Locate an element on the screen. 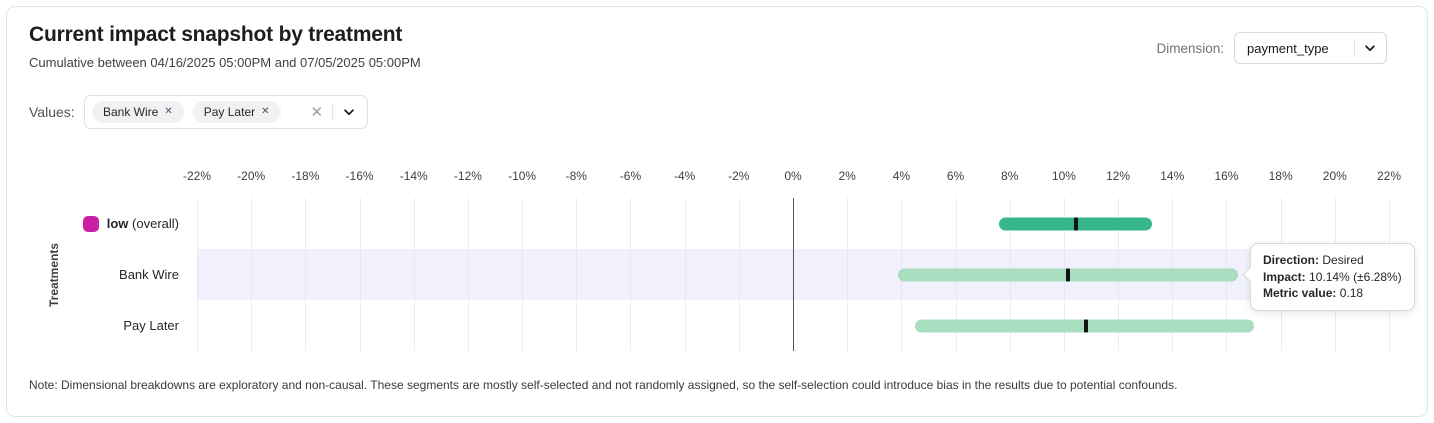 The width and height of the screenshot is (1434, 423). tooltip-direction-line: Direction: Desired is located at coordinates (1313, 260).